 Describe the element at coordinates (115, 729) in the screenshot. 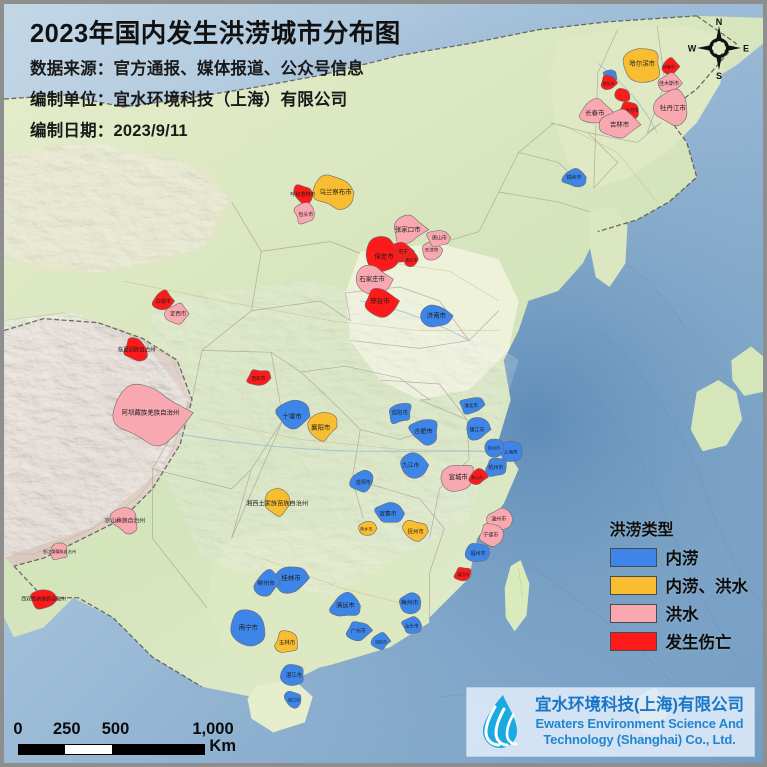

I see `scale-tick-label: 500` at that location.